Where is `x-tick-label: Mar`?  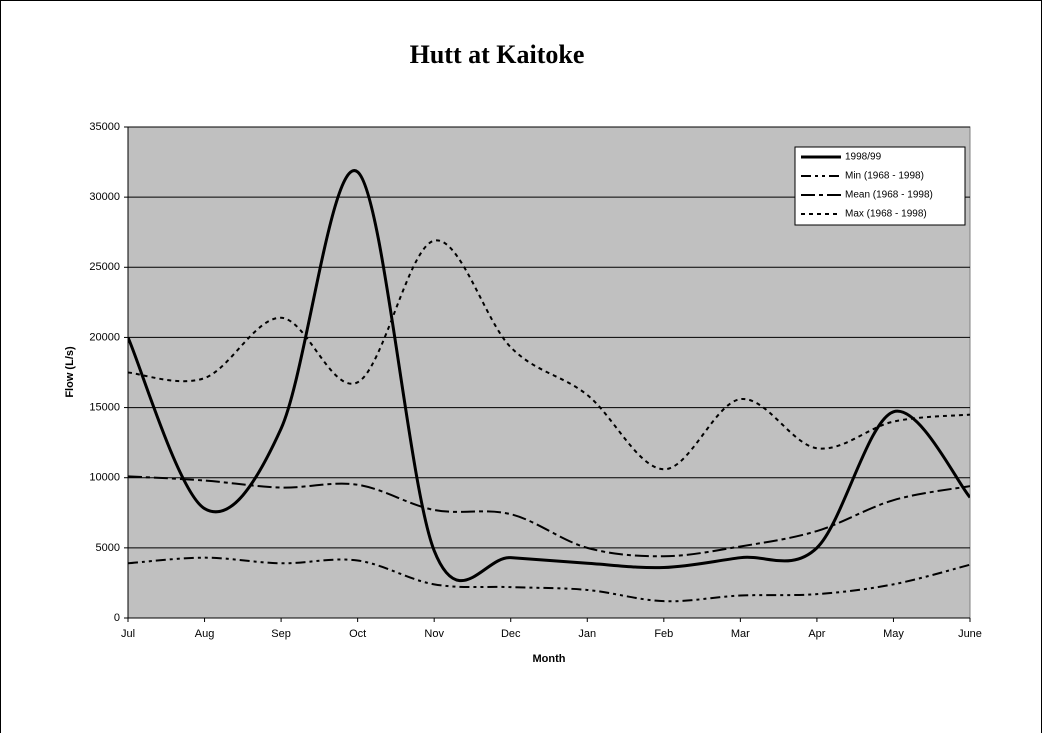
x-tick-label: Mar is located at coordinates (740, 634).